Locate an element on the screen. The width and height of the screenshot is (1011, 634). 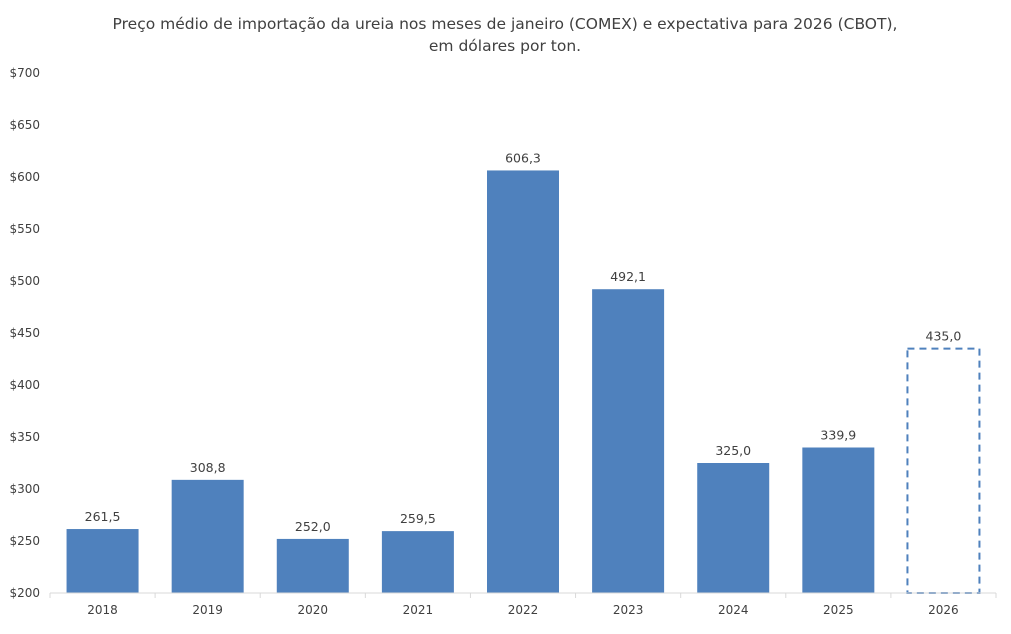
bar-2021 is located at coordinates (417, 562).